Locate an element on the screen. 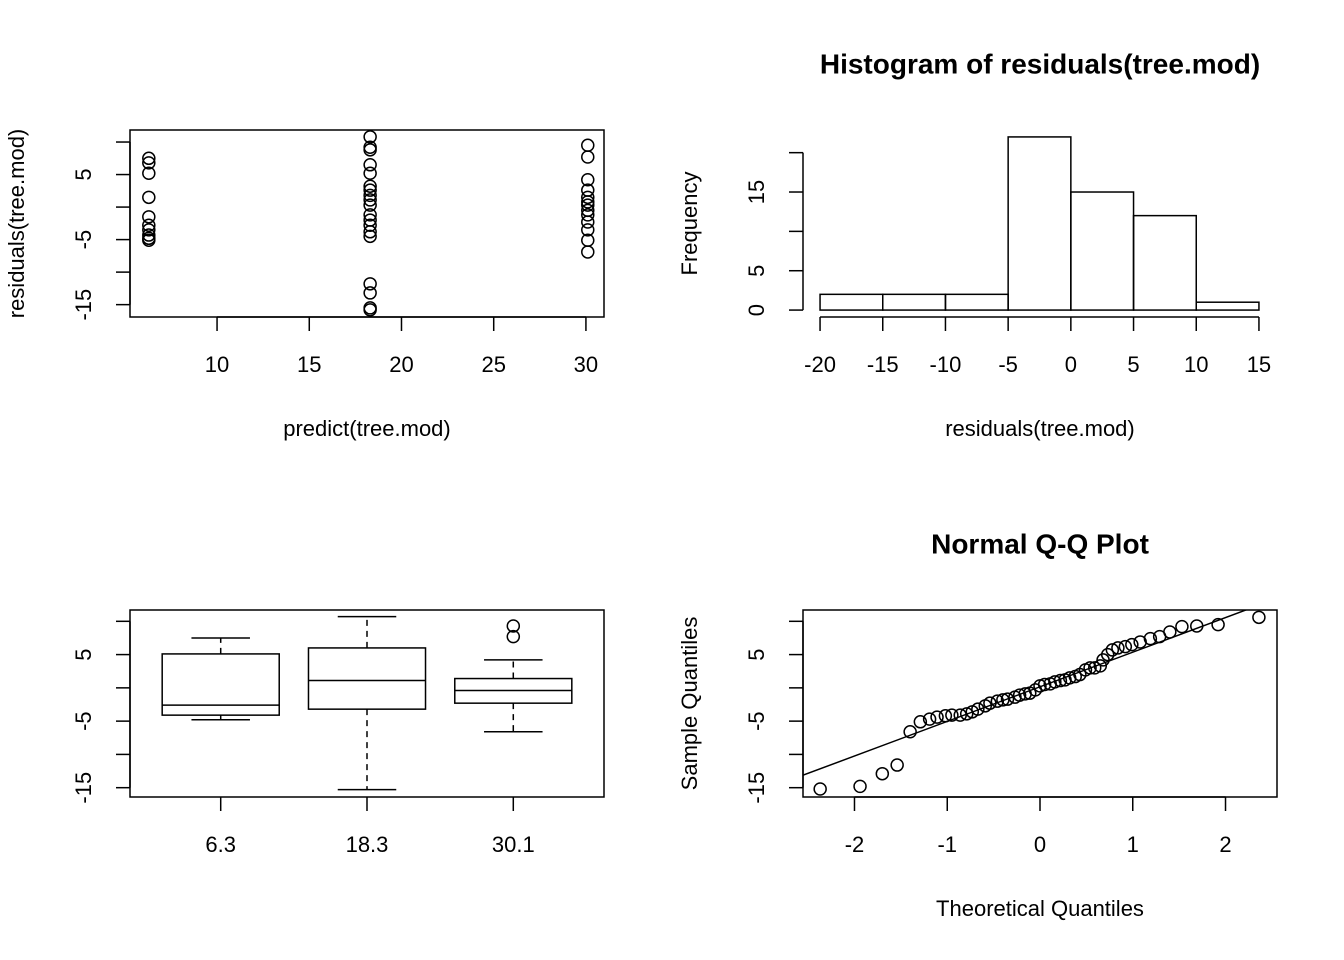 The height and width of the screenshot is (960, 1344). x-tick-label: 5 is located at coordinates (1133, 364).